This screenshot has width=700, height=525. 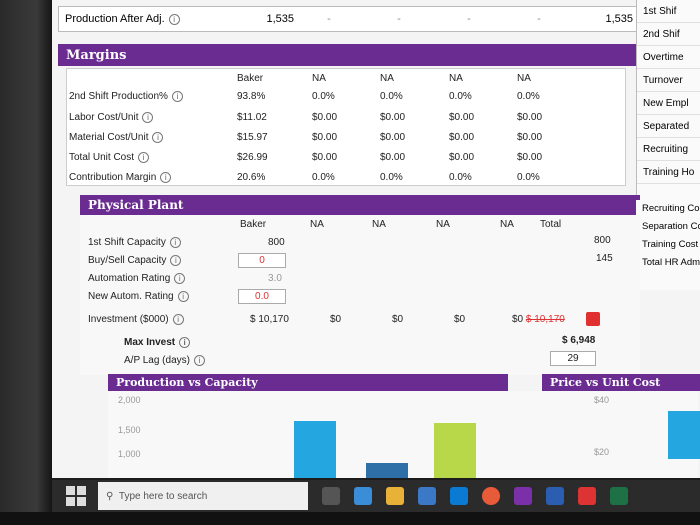 What do you see at coordinates (538, 319) in the screenshot?
I see `investment-total: $0 $ 10,170` at bounding box center [538, 319].